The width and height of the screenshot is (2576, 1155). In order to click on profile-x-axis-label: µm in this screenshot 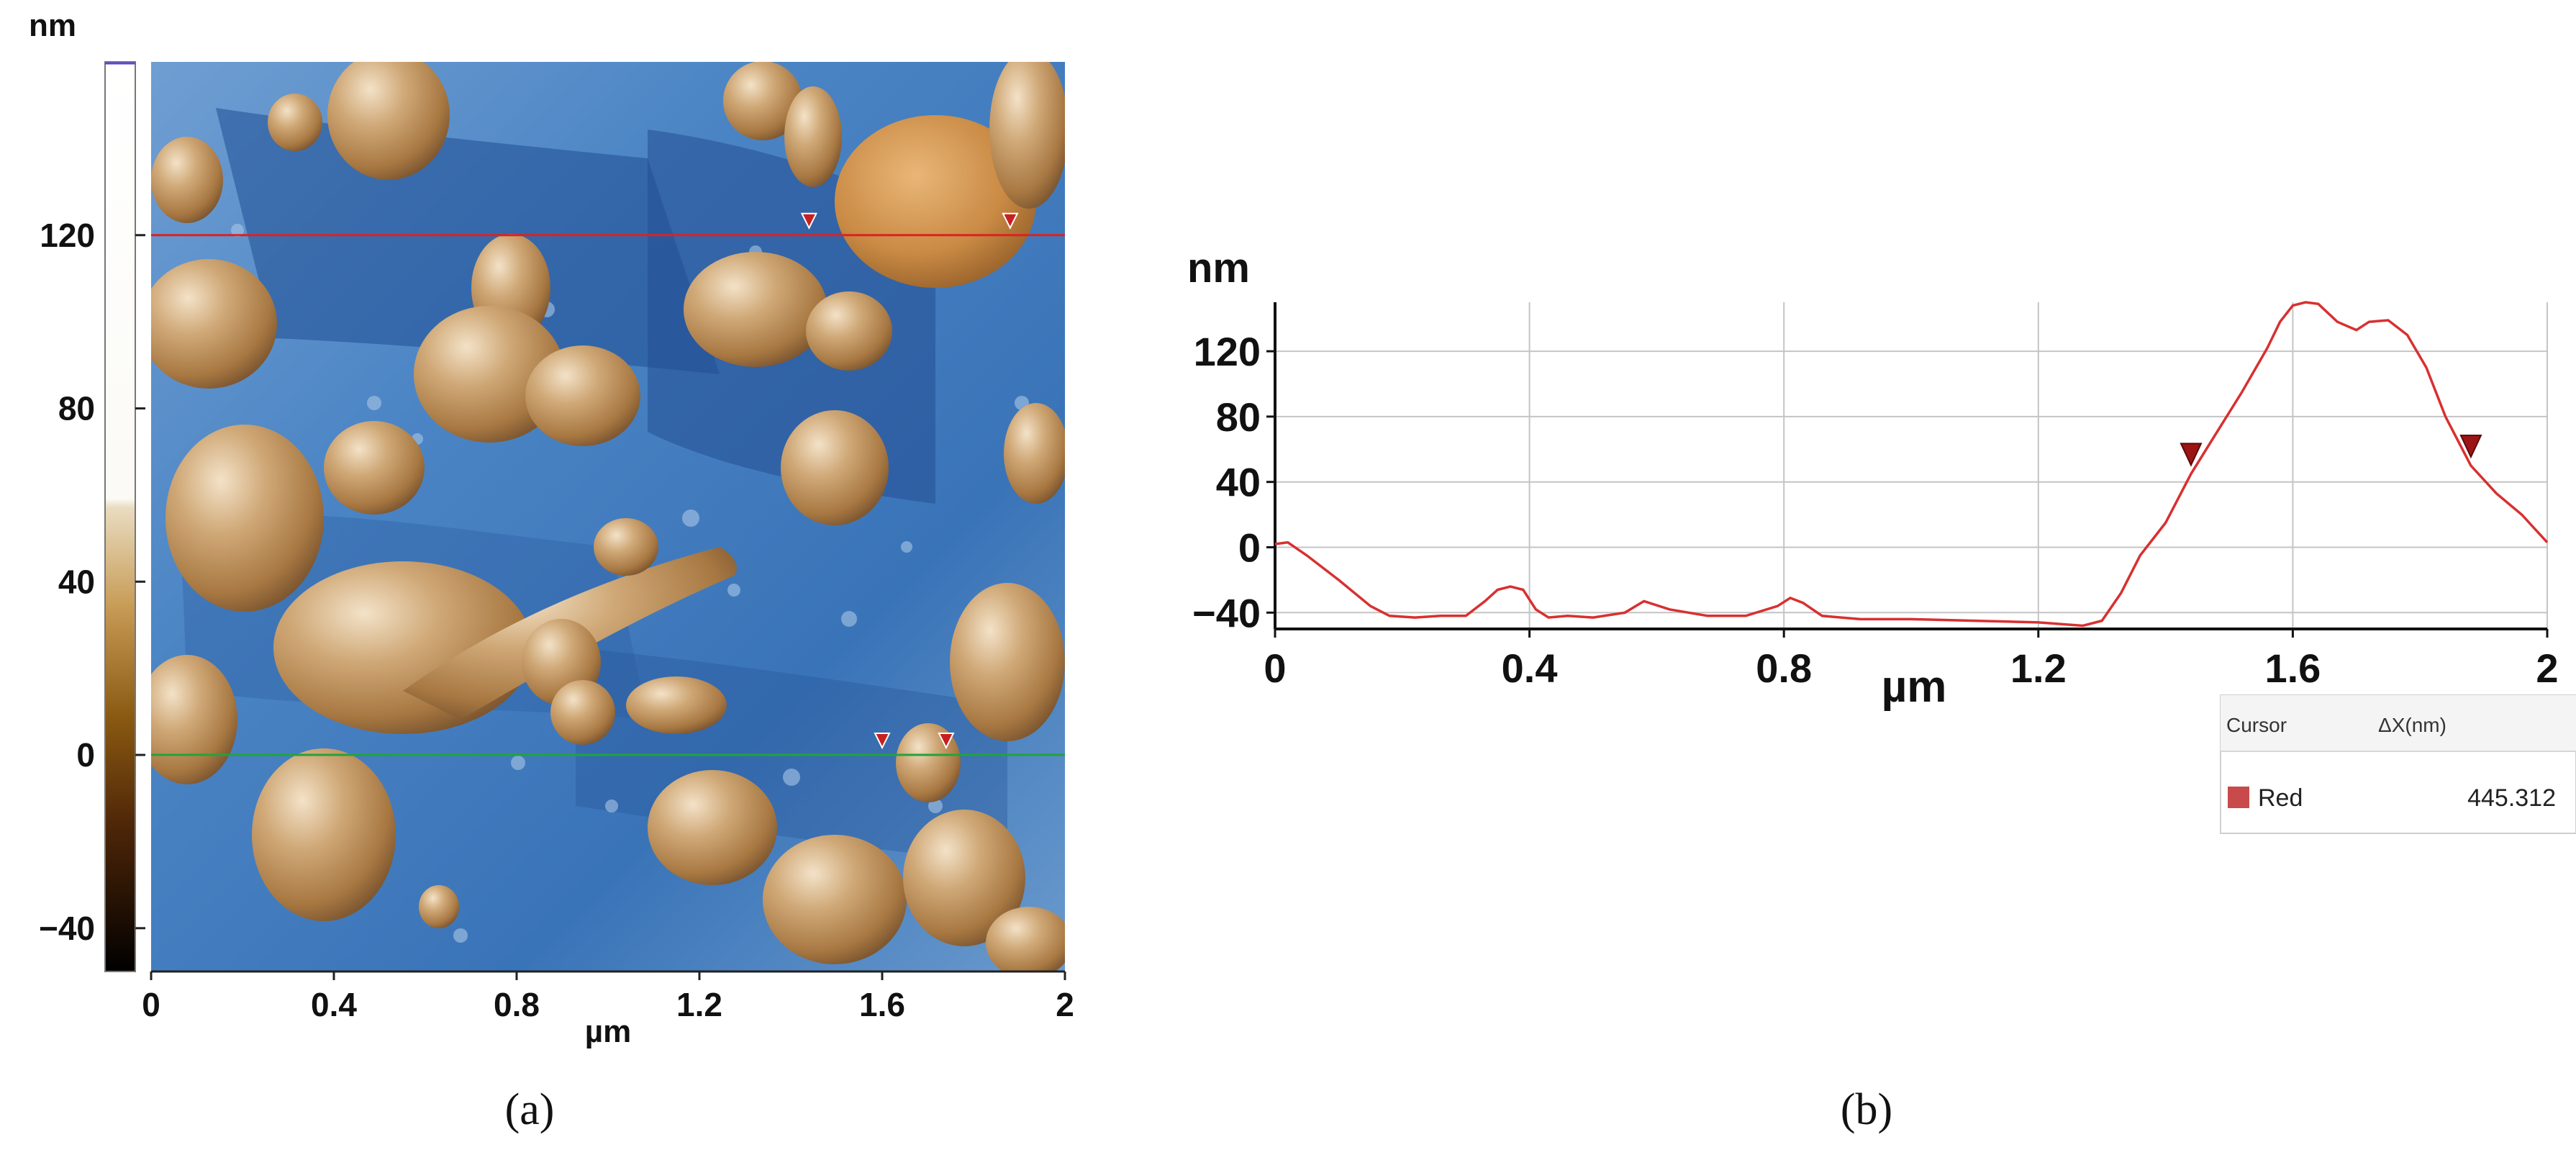, I will do `click(1914, 687)`.